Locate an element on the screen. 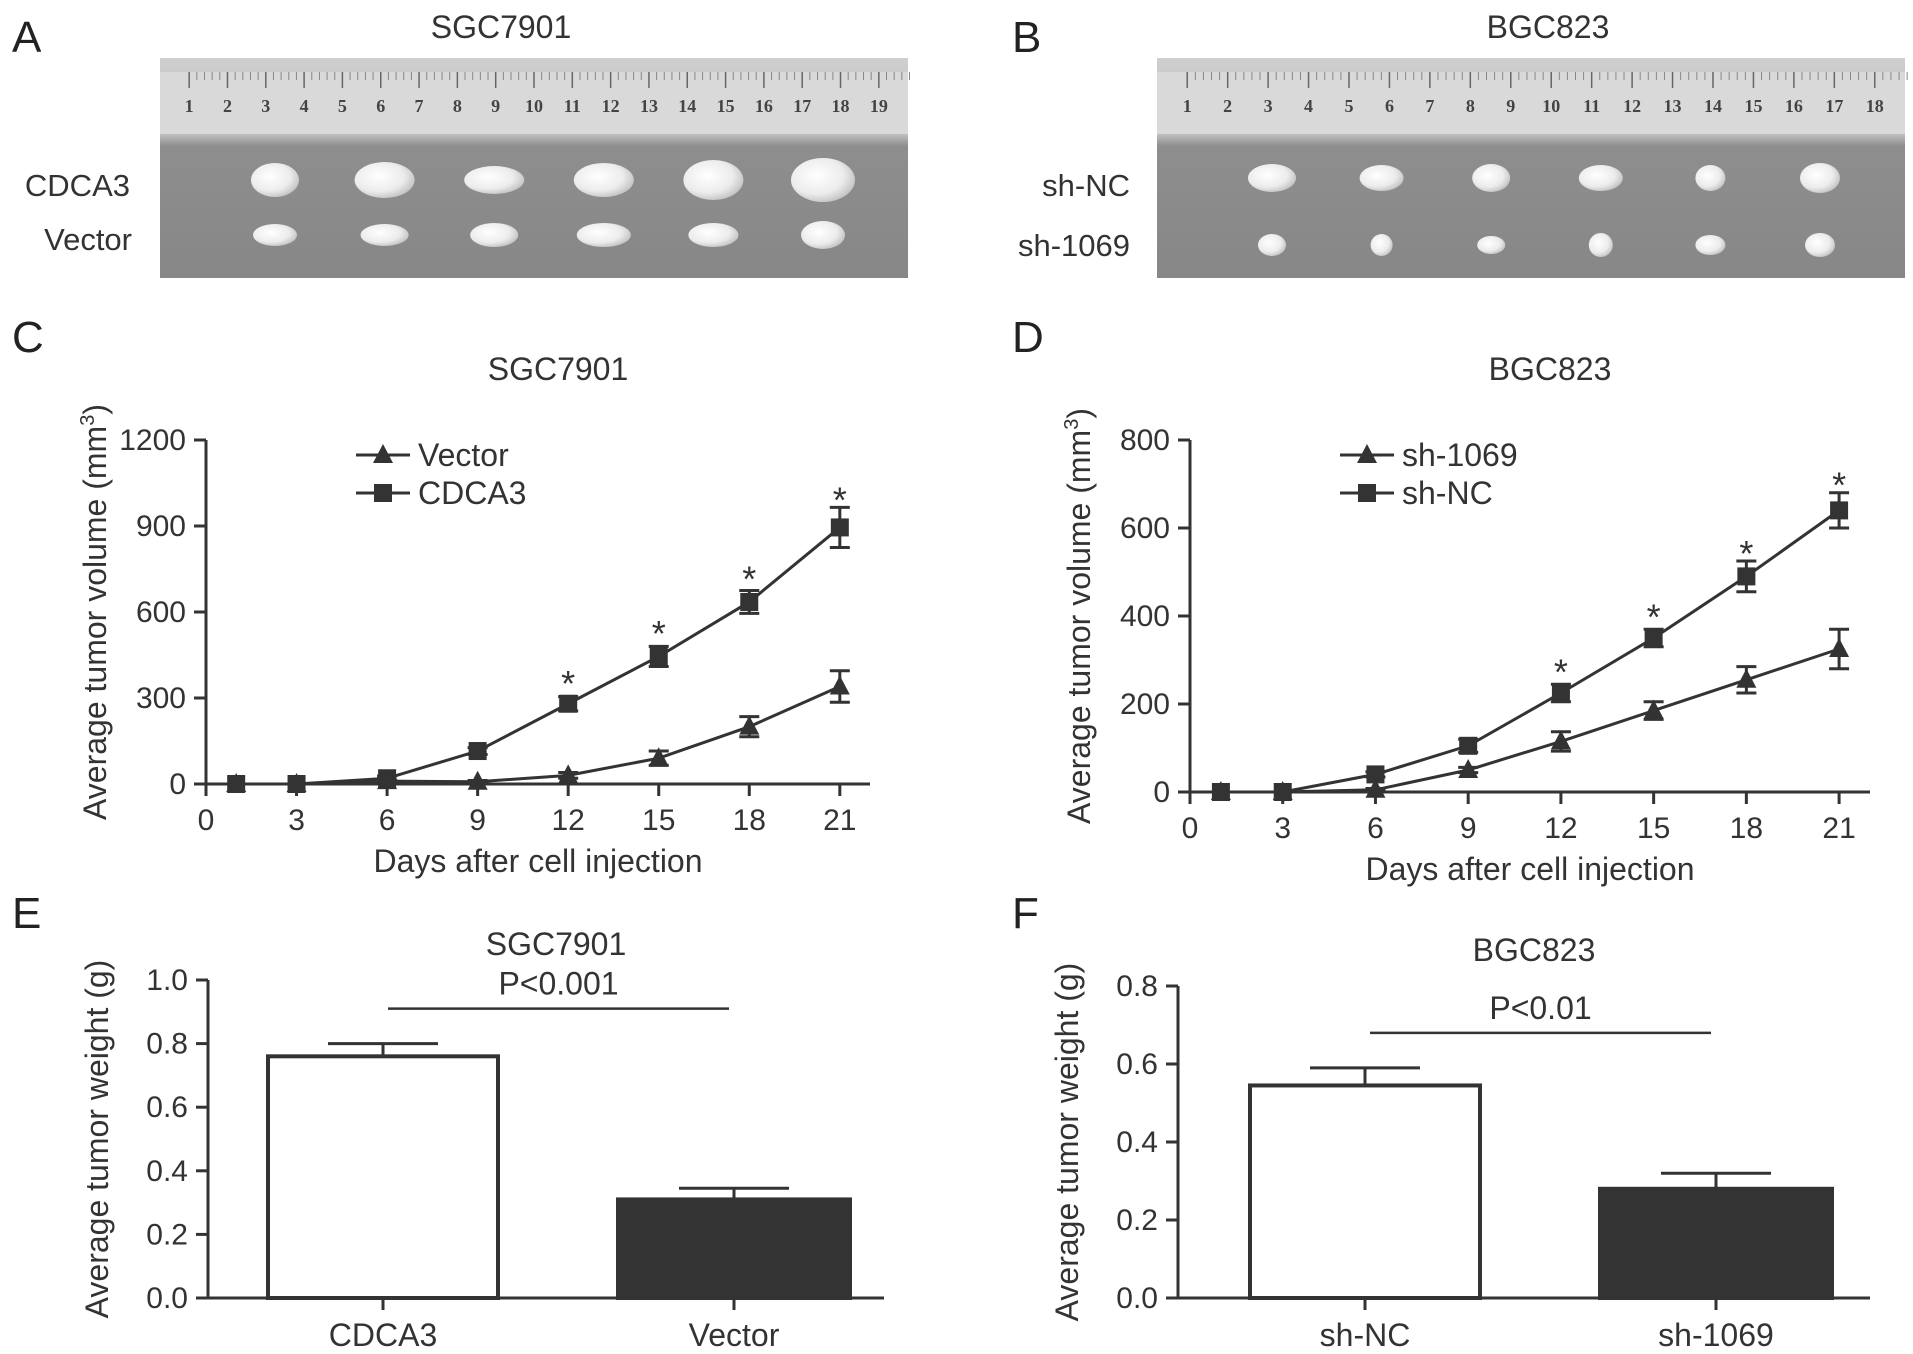  x-tick-label: 3 is located at coordinates (1282, 828).